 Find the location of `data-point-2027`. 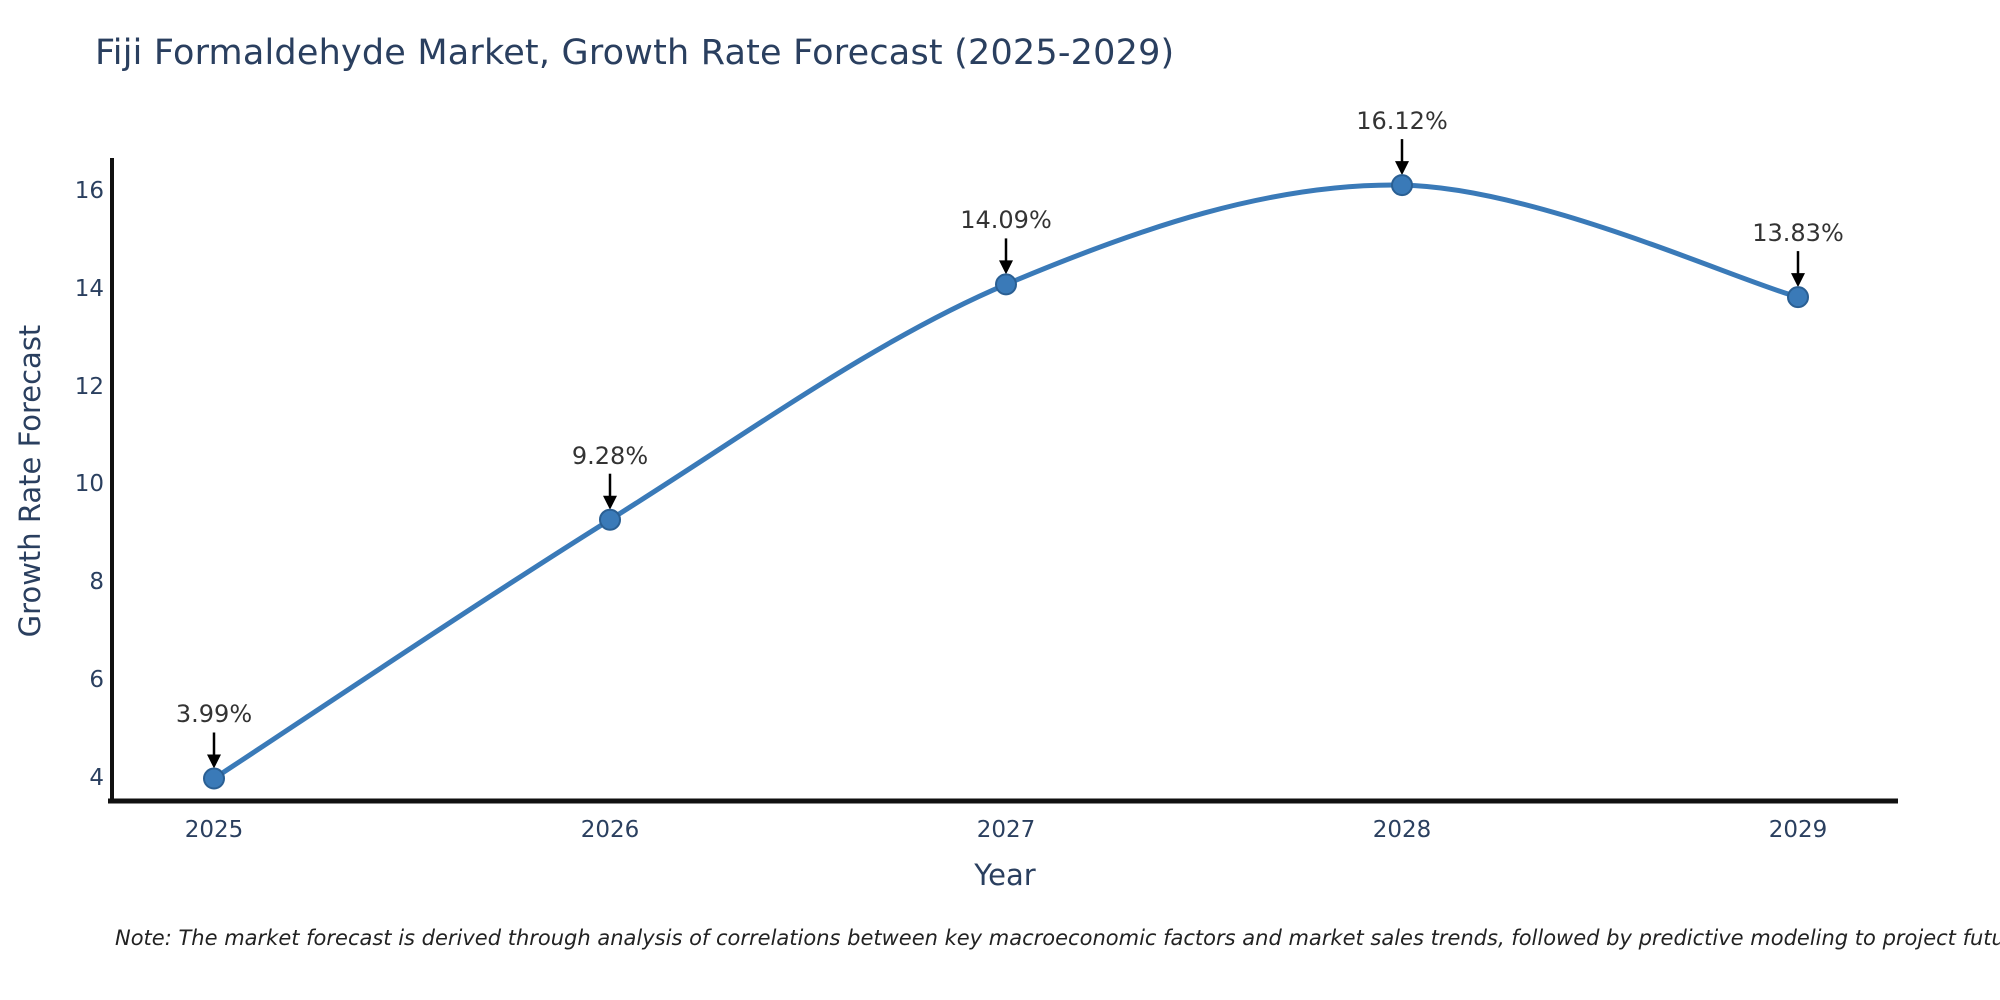

data-point-2027 is located at coordinates (1006, 284).